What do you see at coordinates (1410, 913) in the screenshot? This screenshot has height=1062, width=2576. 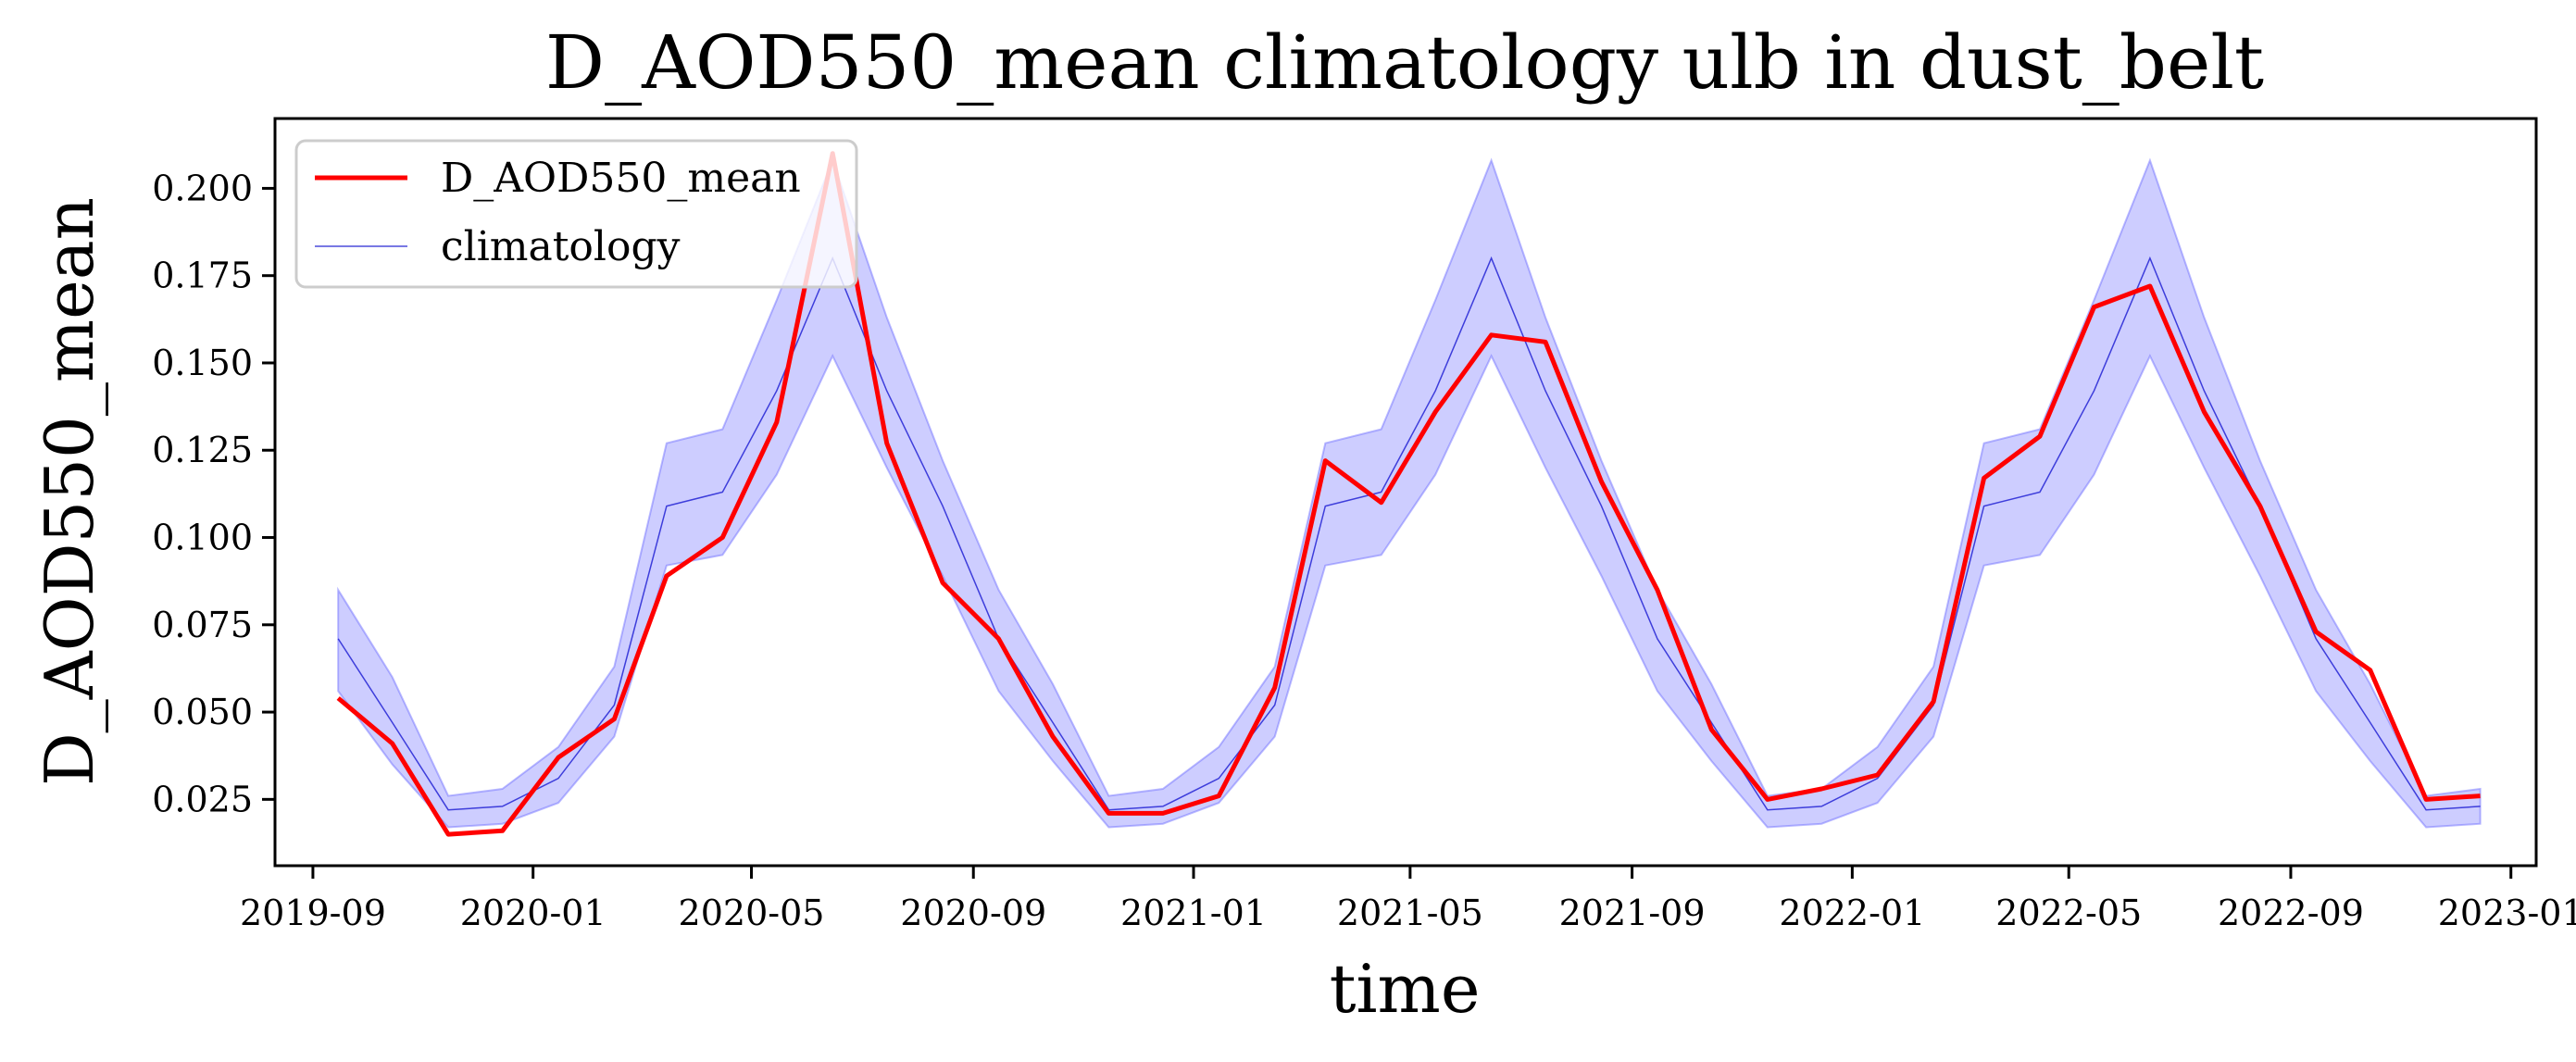 I see `x-tick-label: 2021-05` at bounding box center [1410, 913].